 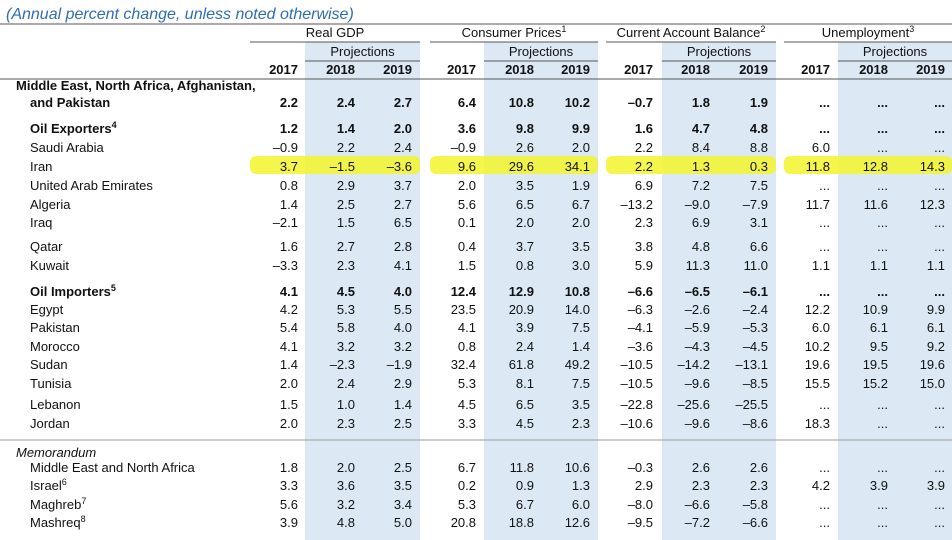 I want to click on cell-value: –2.4, so click(x=755, y=309).